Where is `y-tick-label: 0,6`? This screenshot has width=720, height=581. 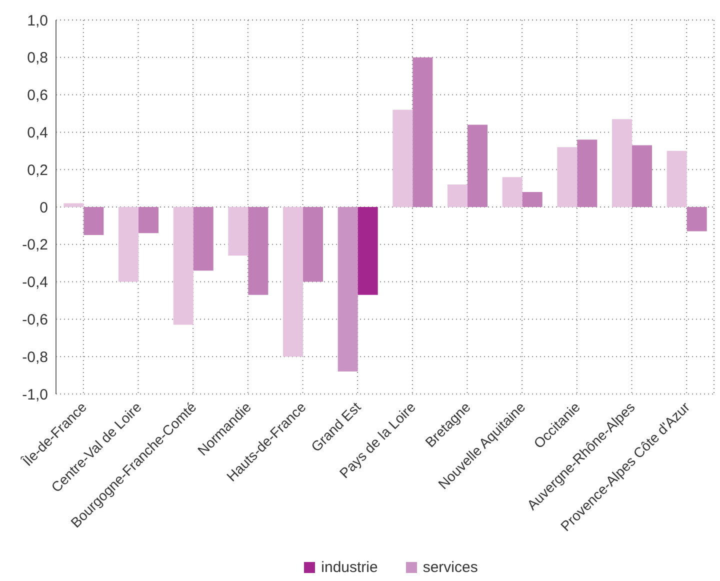
y-tick-label: 0,6 is located at coordinates (37, 95).